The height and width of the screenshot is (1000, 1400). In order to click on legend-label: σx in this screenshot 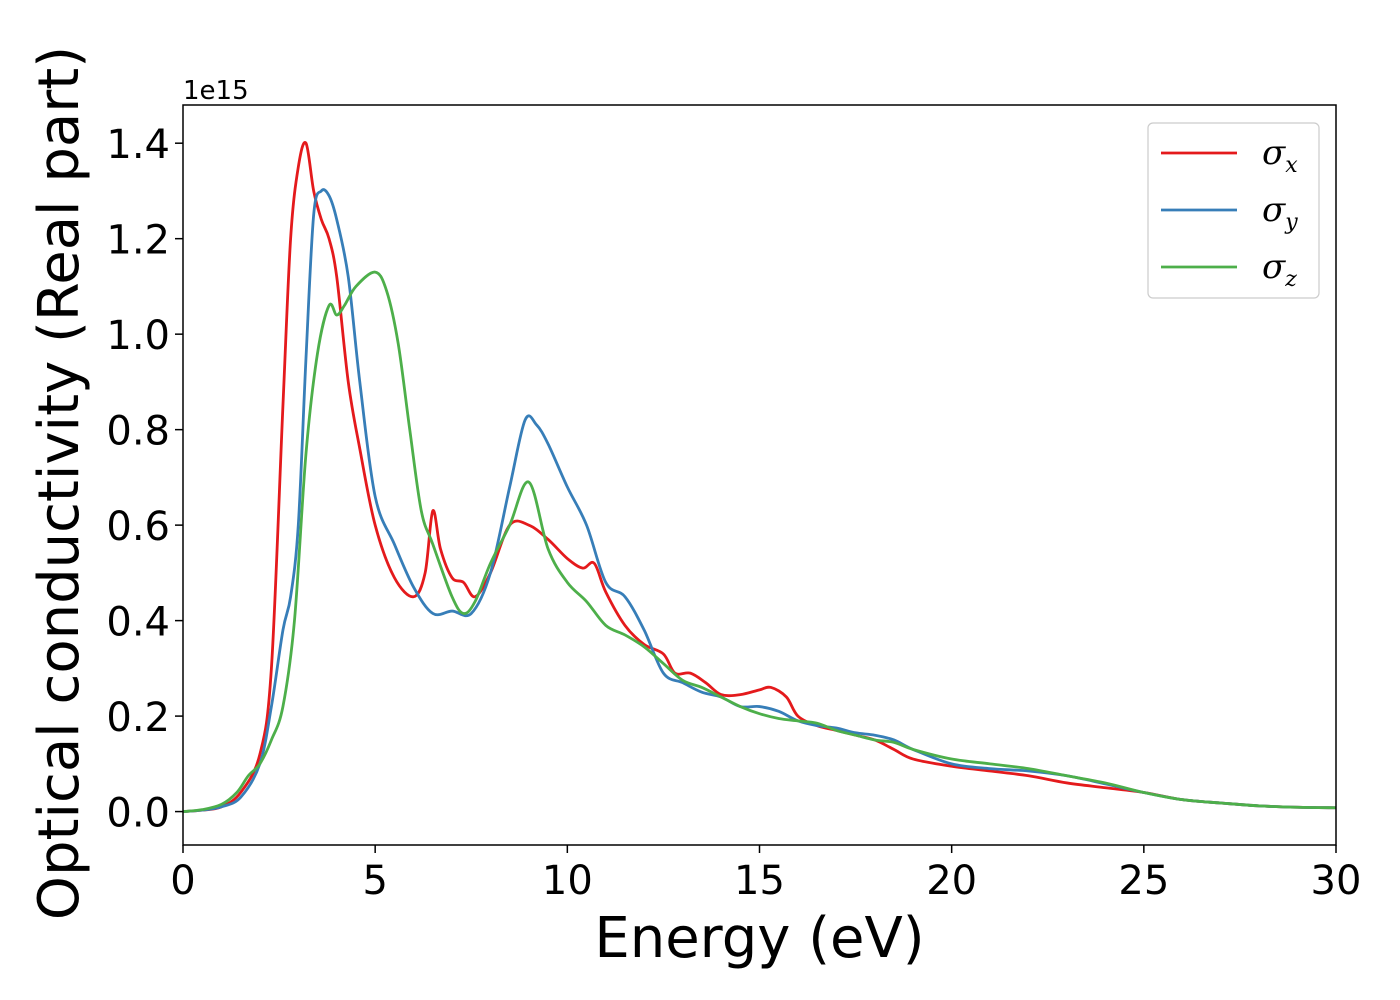, I will do `click(1280, 155)`.